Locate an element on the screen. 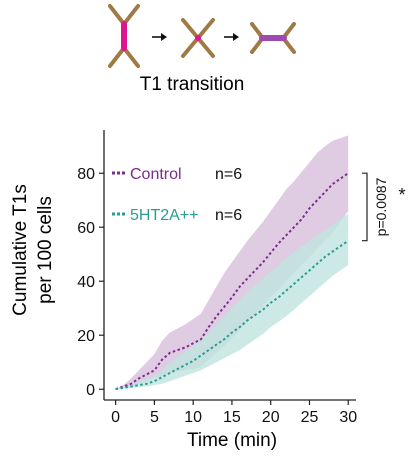 This screenshot has width=413, height=462. schematic-title: T1 transition is located at coordinates (192, 84).